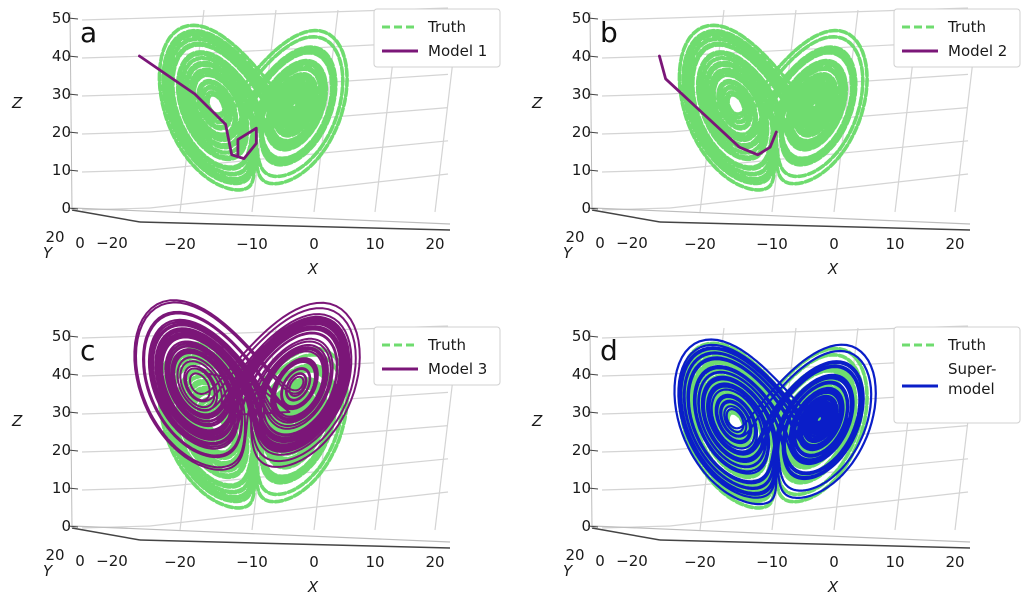 The image size is (1024, 596). What do you see at coordinates (457, 369) in the screenshot?
I see `legend-label: Model 3` at bounding box center [457, 369].